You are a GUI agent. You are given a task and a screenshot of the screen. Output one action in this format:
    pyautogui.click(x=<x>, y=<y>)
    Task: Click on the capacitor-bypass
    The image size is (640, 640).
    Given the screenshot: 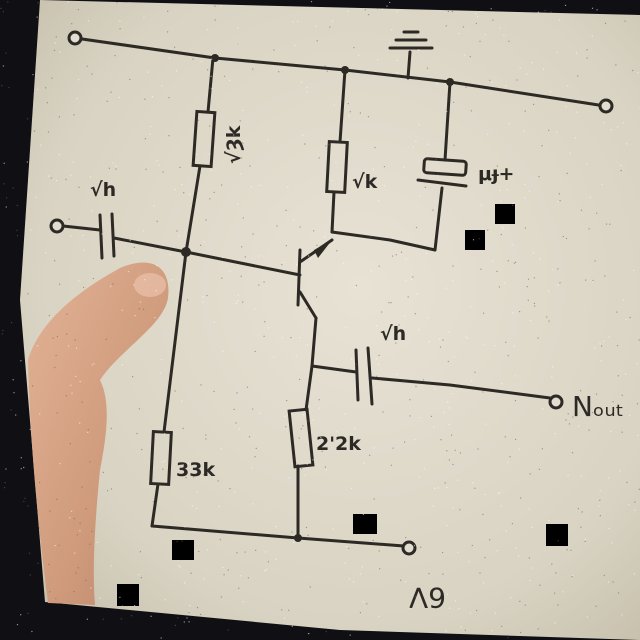 What is the action you would take?
    pyautogui.click(x=445, y=167)
    